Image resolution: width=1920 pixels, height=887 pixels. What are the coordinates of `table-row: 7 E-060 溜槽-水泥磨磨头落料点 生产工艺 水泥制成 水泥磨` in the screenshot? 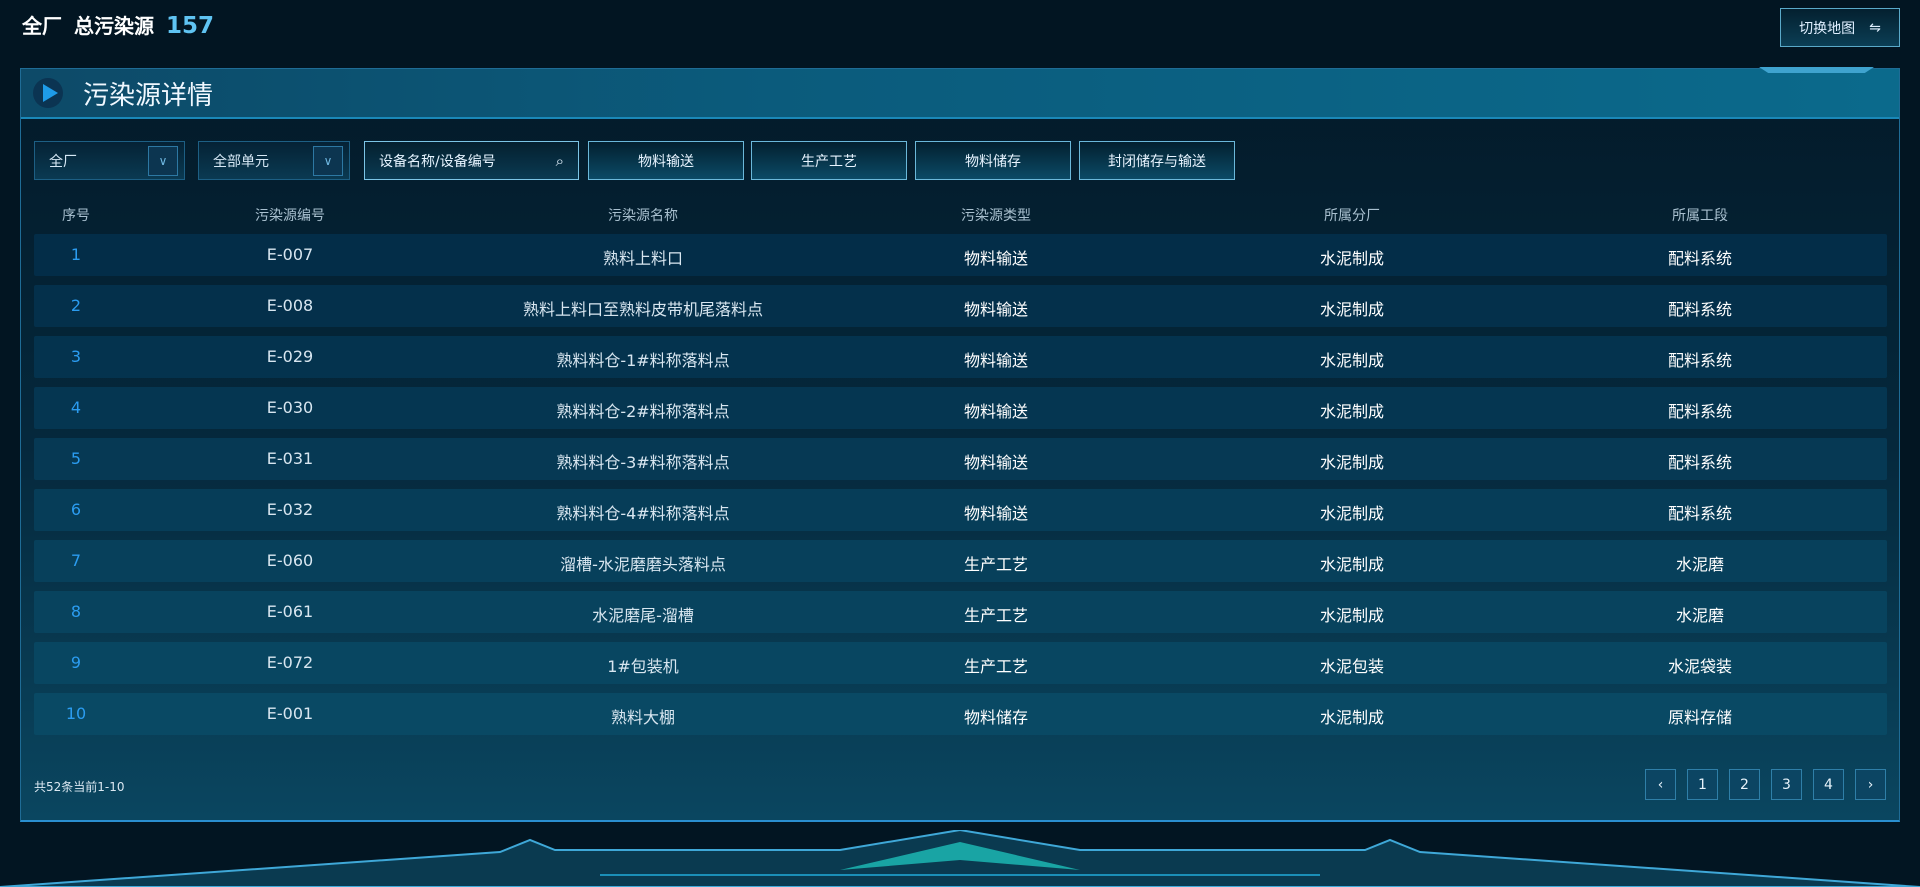 It's located at (960, 561).